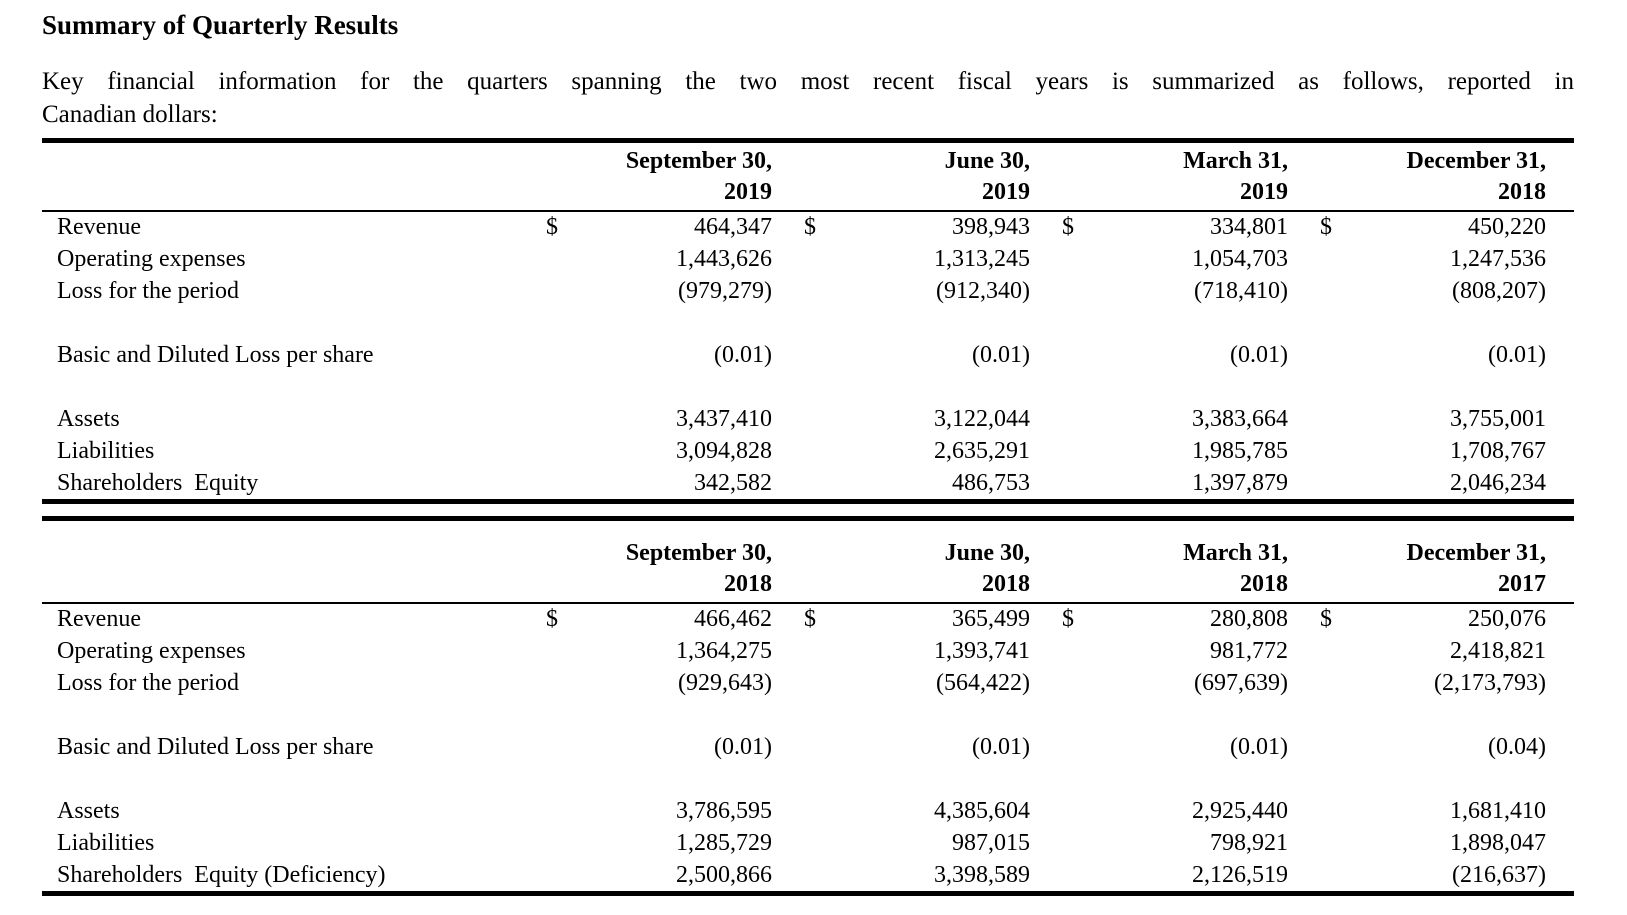  Describe the element at coordinates (1187, 562) in the screenshot. I see `column-header: March 31, 2018` at that location.